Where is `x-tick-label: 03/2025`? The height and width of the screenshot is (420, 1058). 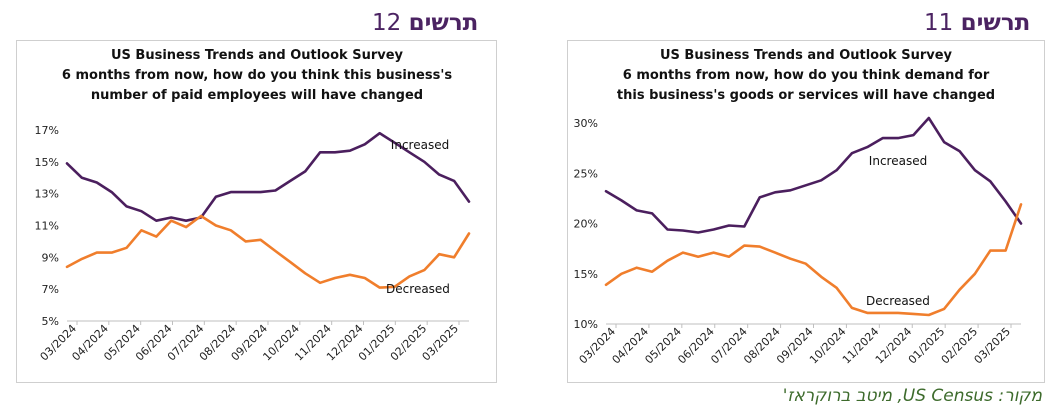
x-tick-label: 03/2025 is located at coordinates (993, 346).